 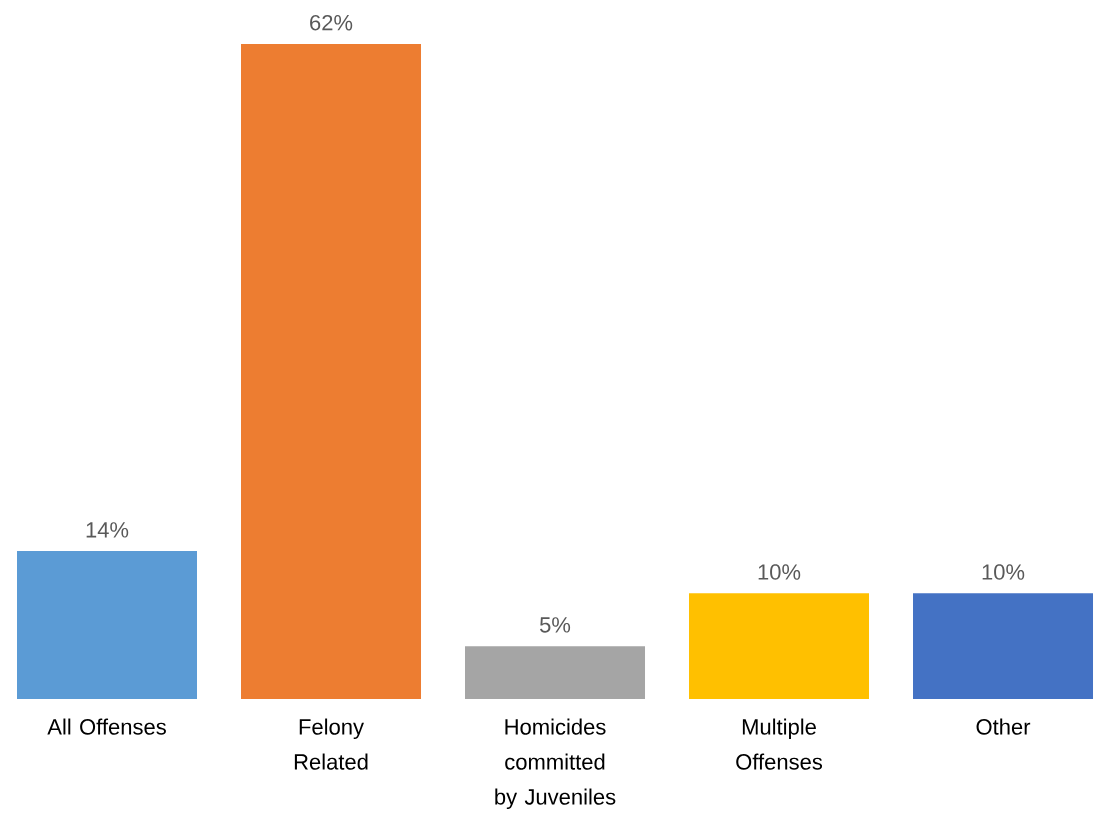 What do you see at coordinates (555, 764) in the screenshot?
I see `x-tick-label: Homicides committed by Juveniles` at bounding box center [555, 764].